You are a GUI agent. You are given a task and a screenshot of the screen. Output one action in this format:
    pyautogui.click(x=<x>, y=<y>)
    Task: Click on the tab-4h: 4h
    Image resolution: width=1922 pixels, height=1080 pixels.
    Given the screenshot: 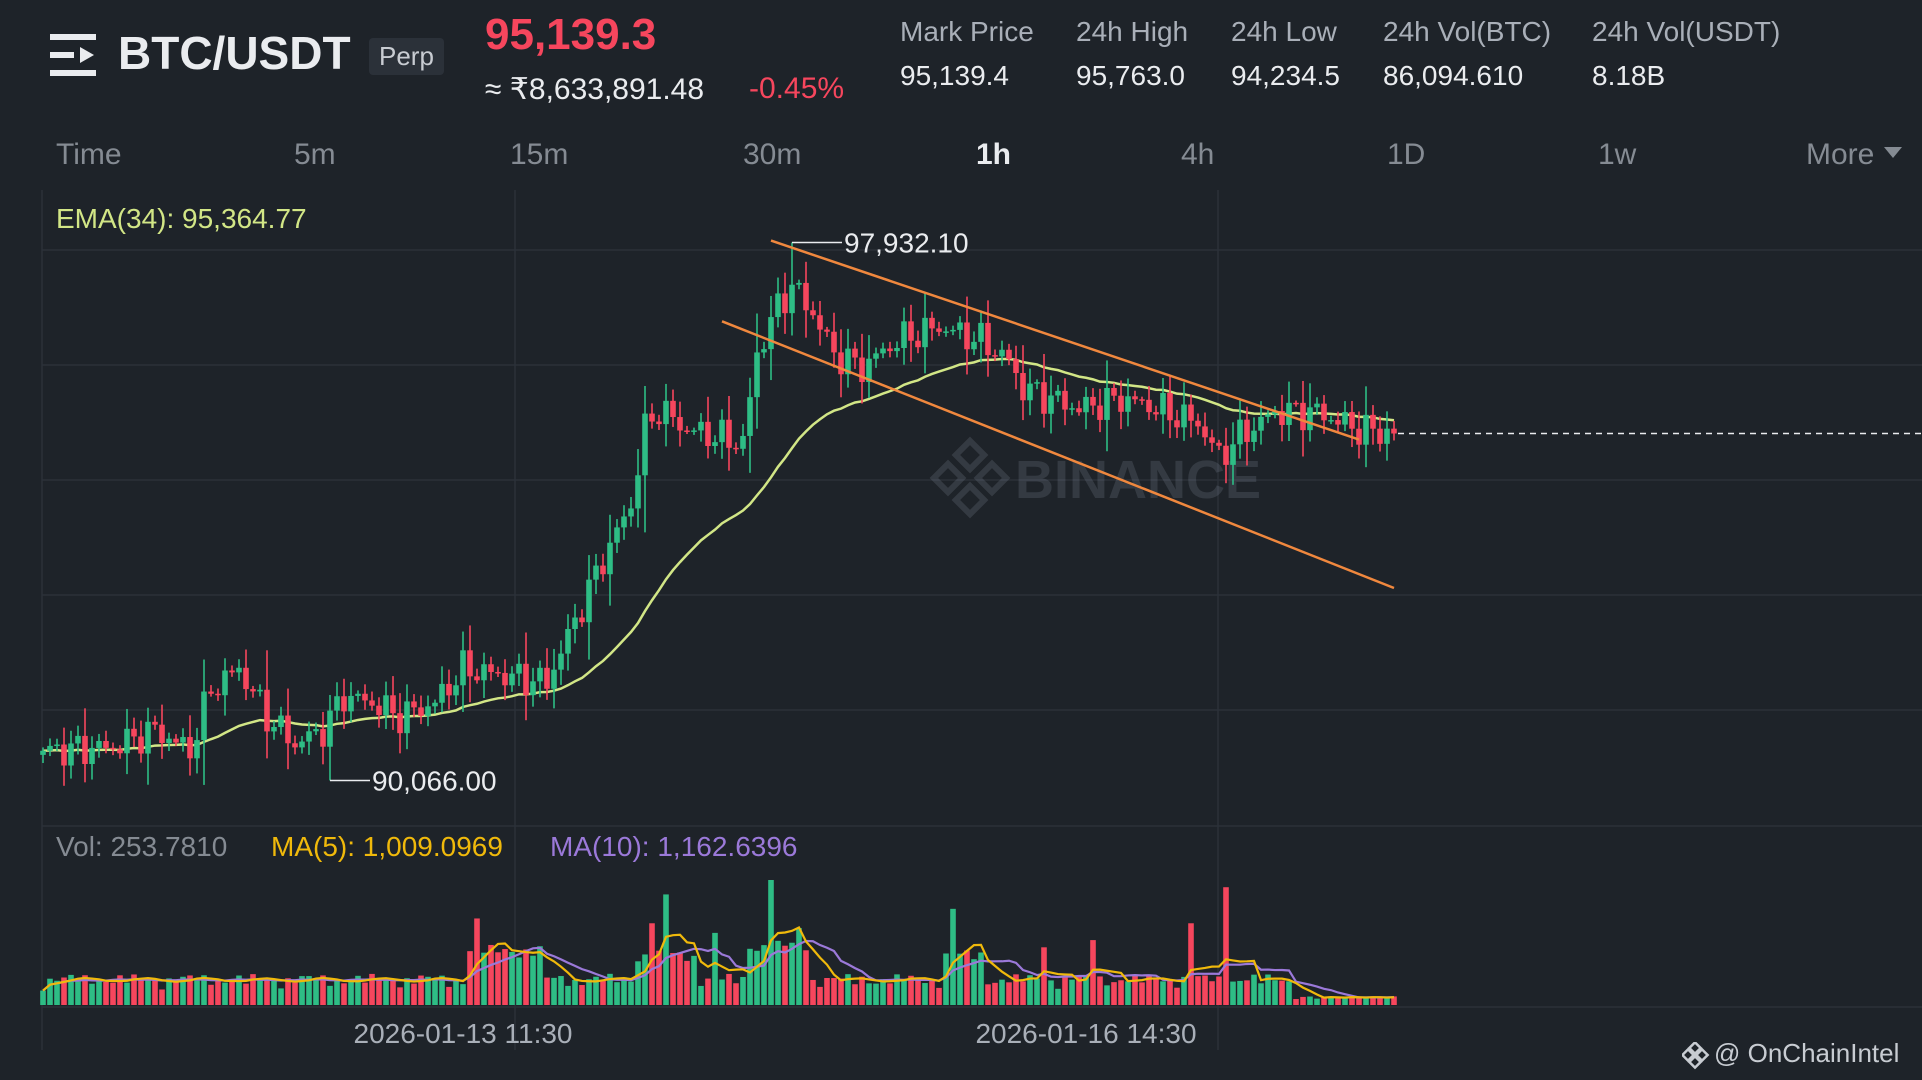 What is the action you would take?
    pyautogui.click(x=1198, y=154)
    